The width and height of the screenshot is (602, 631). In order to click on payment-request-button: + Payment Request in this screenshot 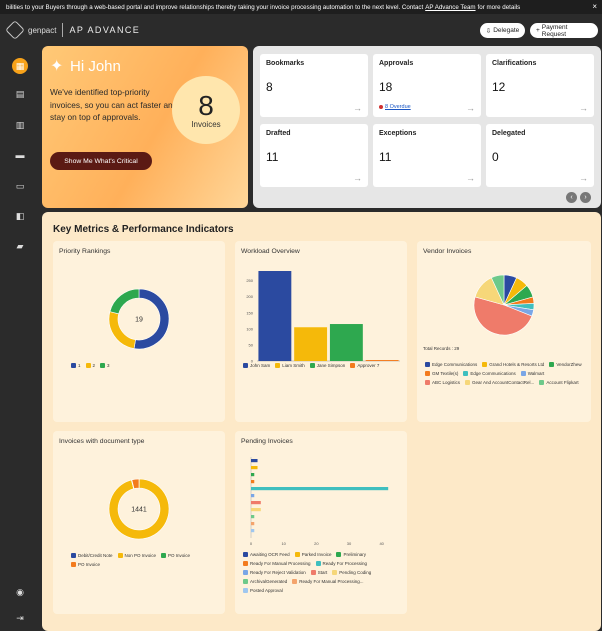, I will do `click(564, 30)`.